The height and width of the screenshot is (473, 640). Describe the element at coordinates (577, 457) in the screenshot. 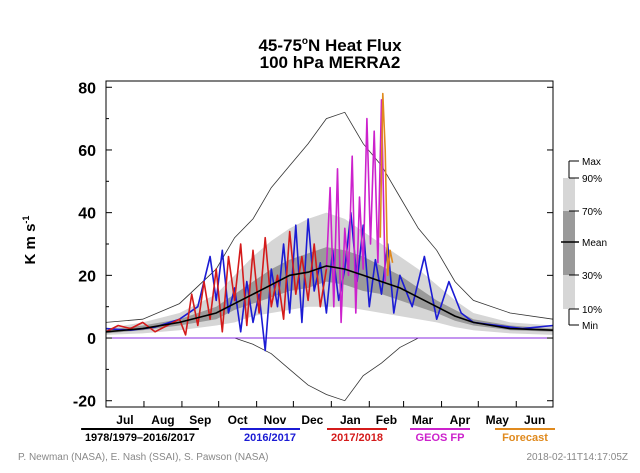

I see `credits-right: 2018-02-11T14:17:05Z` at that location.